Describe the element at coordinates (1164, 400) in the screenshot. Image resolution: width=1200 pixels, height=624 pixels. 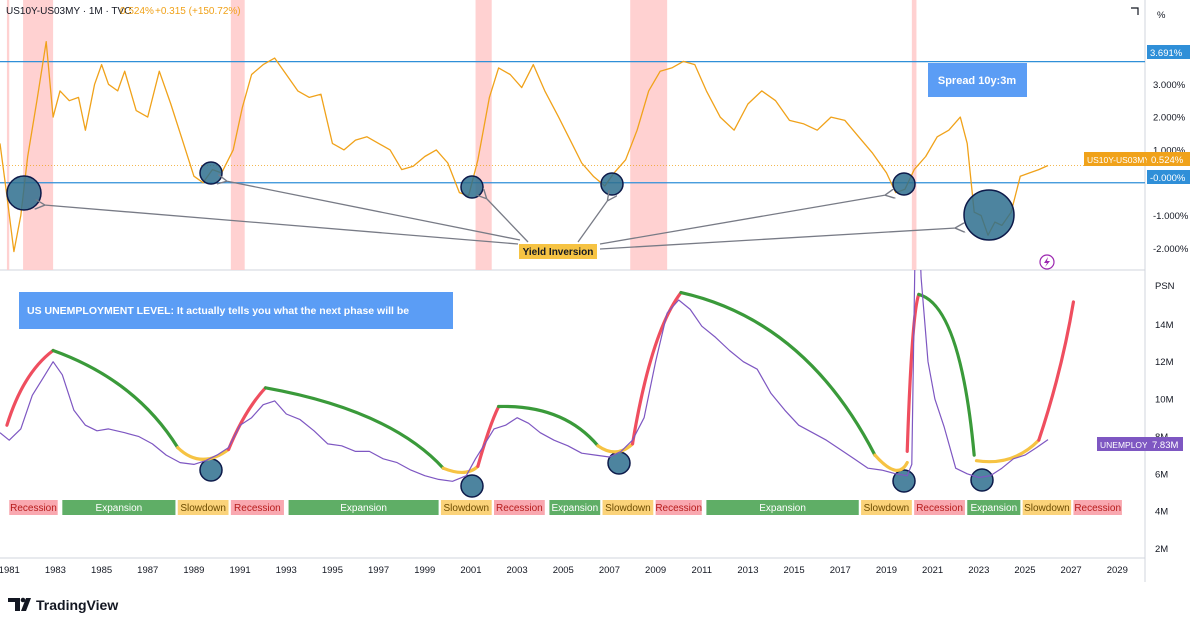
I see `bottom-y-tick-4: 10M` at that location.